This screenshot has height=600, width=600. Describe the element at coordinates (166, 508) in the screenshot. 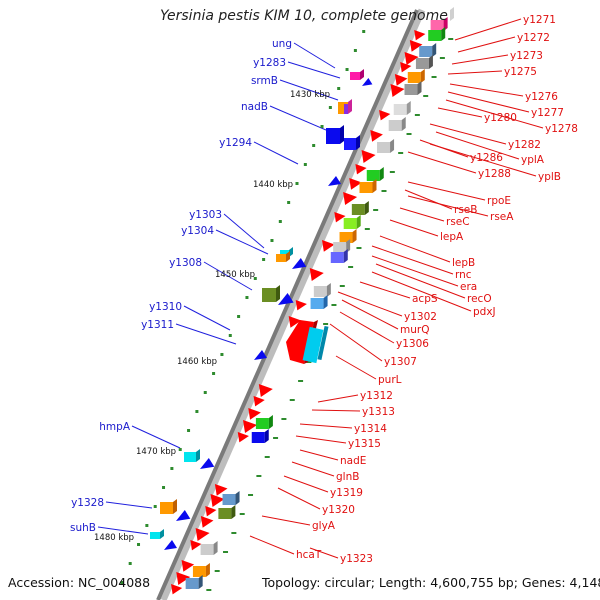

I see `y1328-feature` at that location.